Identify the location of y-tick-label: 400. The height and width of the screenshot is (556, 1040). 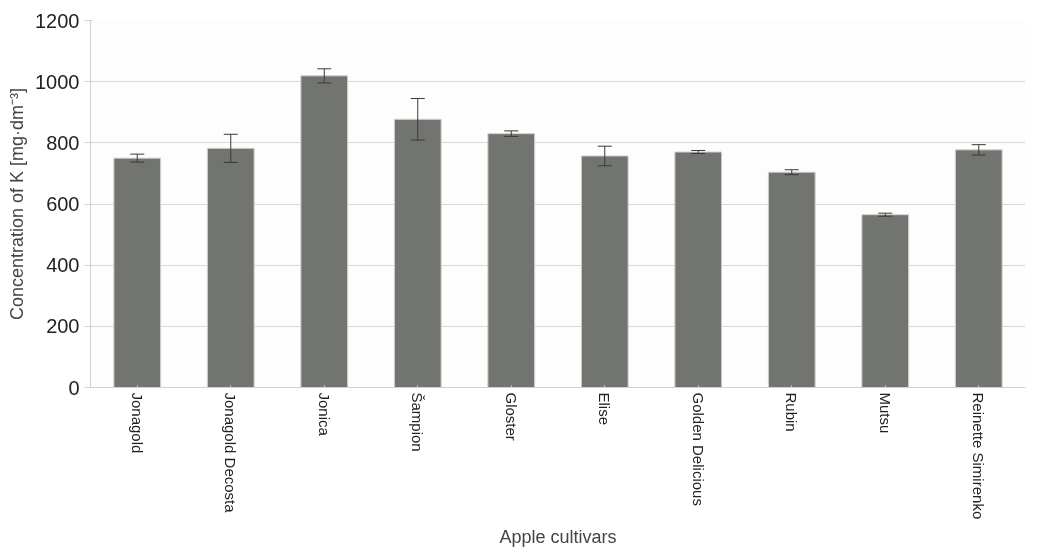
(63, 265).